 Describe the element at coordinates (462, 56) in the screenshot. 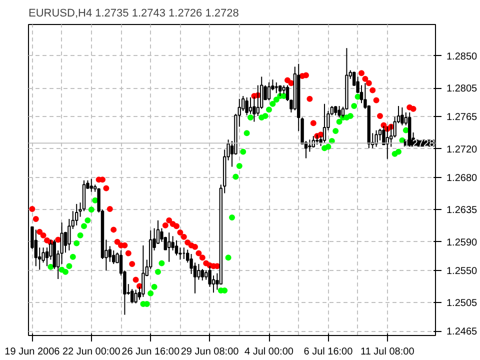

I see `y-tick-label: 1.2850` at that location.